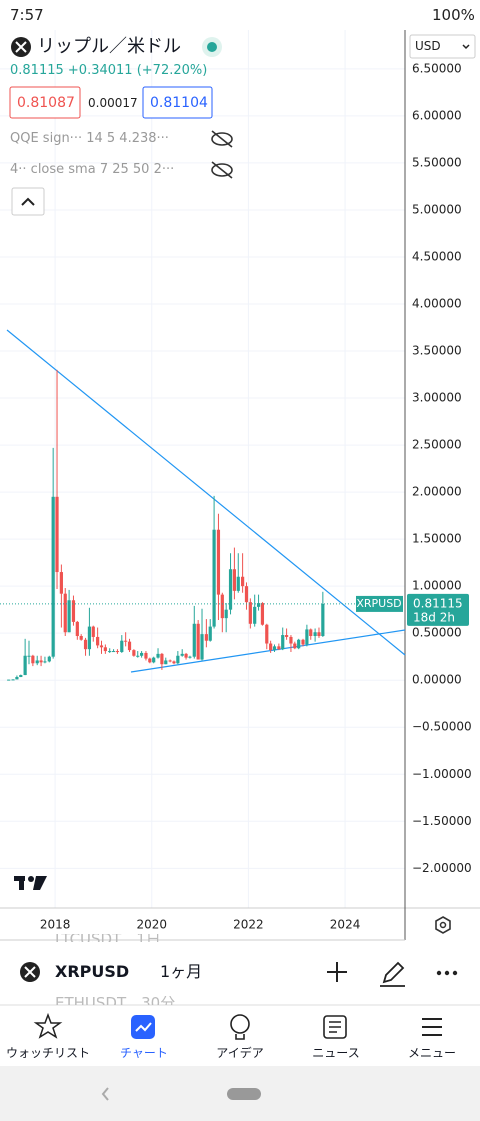 This screenshot has width=480, height=1121. I want to click on news-icon, so click(335, 1027).